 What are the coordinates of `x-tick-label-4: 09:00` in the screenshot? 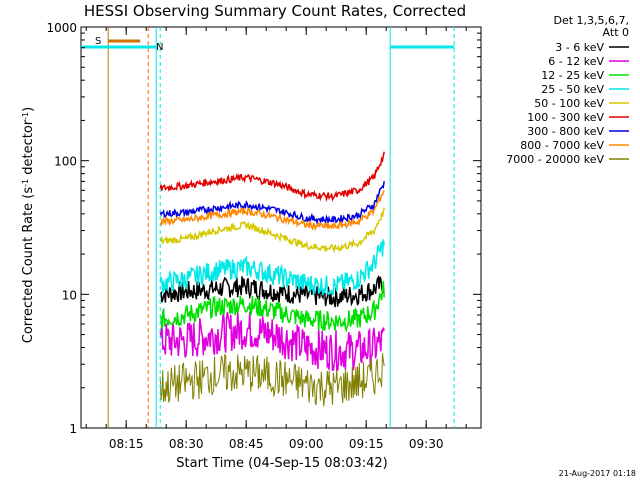 It's located at (306, 444).